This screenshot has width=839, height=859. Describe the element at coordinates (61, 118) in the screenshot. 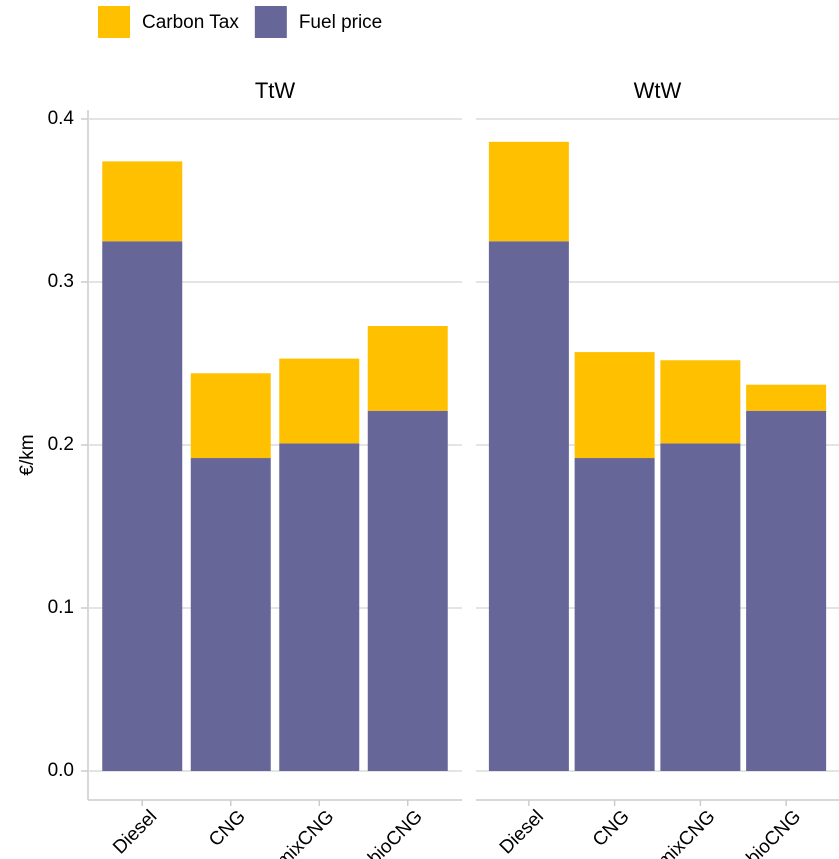

I see `y-tick-label: 0.4` at that location.